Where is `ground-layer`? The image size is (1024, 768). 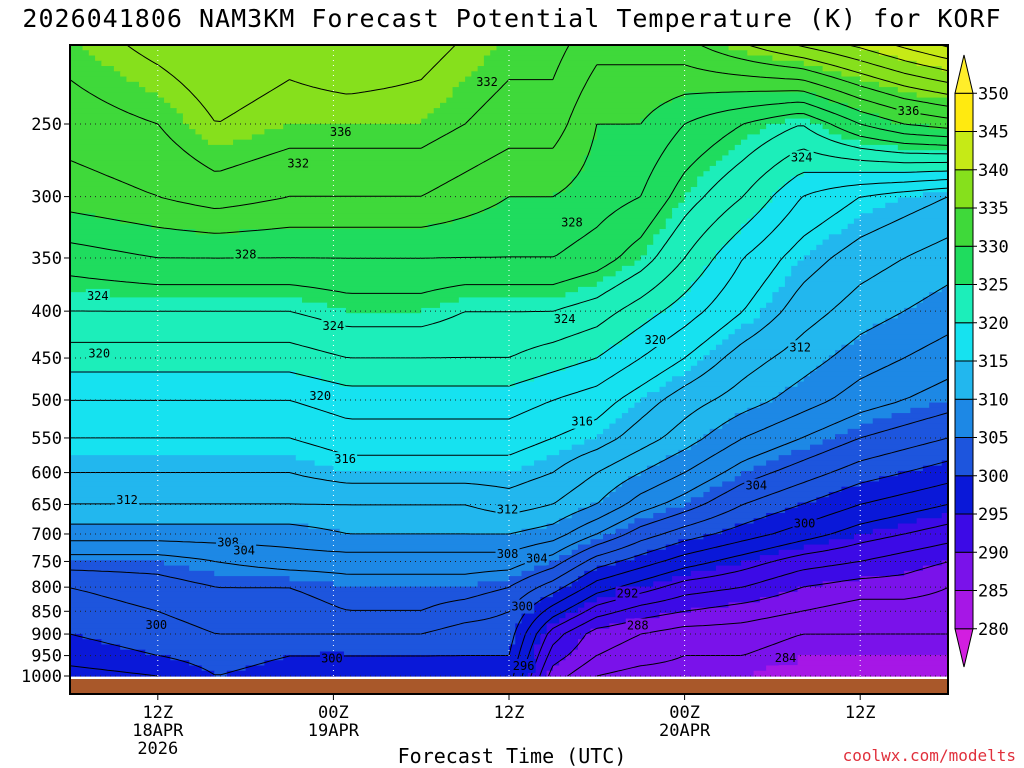
ground-layer is located at coordinates (509, 686).